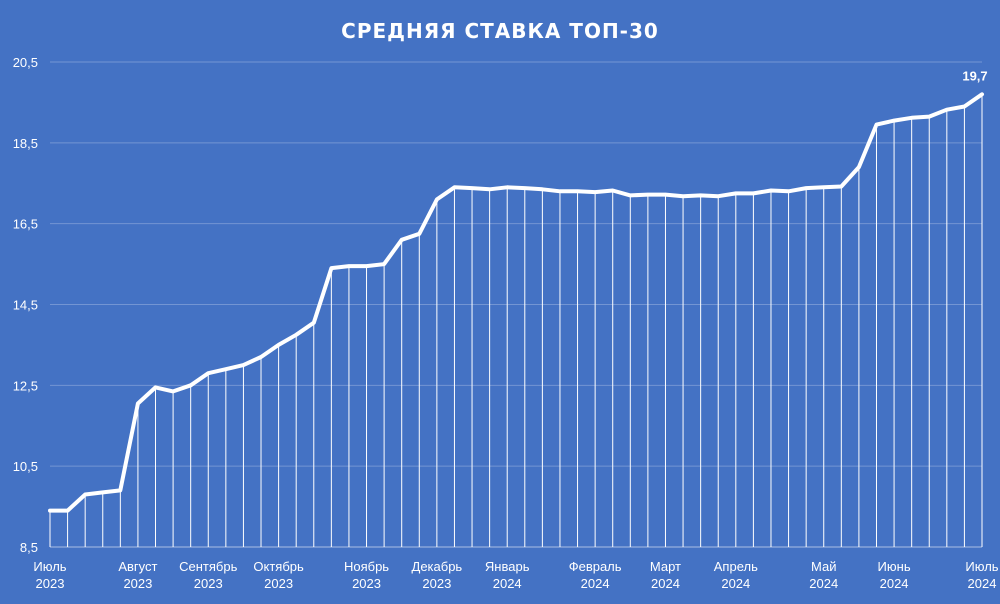 This screenshot has width=1000, height=604. I want to click on y-tick-label: 10,5, so click(25, 466).